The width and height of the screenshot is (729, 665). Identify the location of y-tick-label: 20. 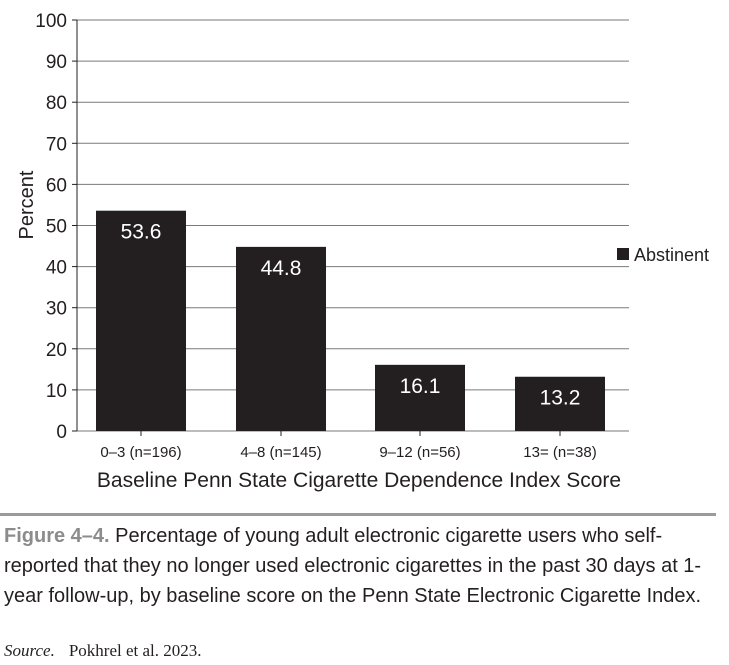
(56, 350).